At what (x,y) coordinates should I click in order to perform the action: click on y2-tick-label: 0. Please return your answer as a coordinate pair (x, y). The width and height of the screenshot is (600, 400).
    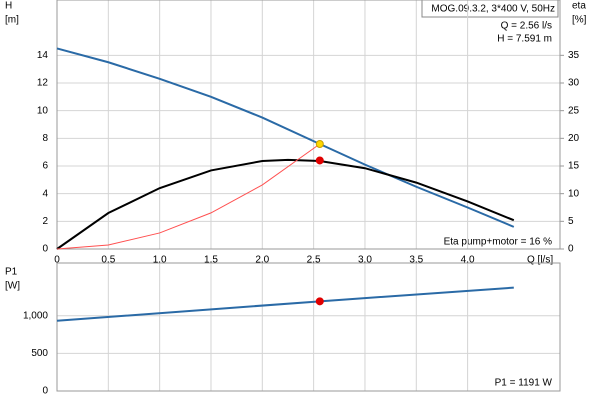
    Looking at the image, I should click on (571, 249).